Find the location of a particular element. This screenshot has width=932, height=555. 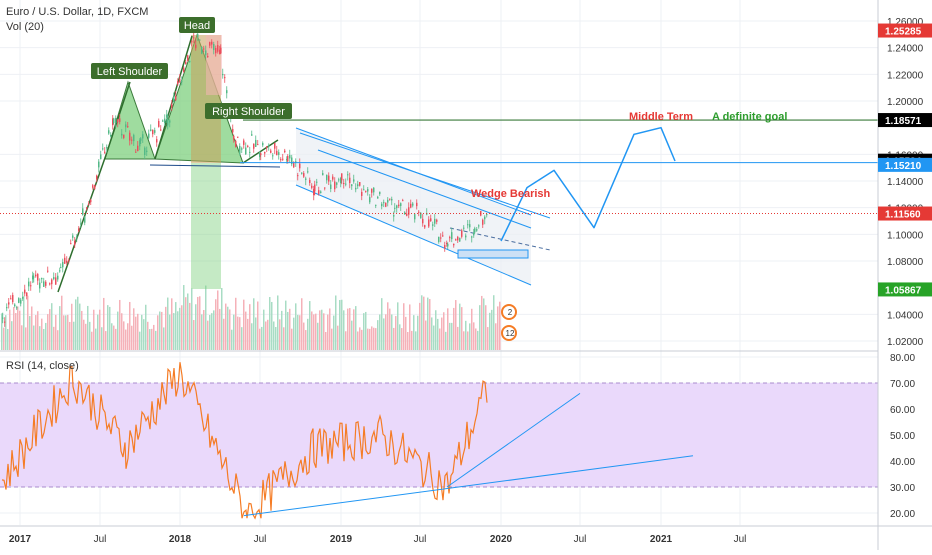

price-tick-label: 1.22000 is located at coordinates (905, 75).